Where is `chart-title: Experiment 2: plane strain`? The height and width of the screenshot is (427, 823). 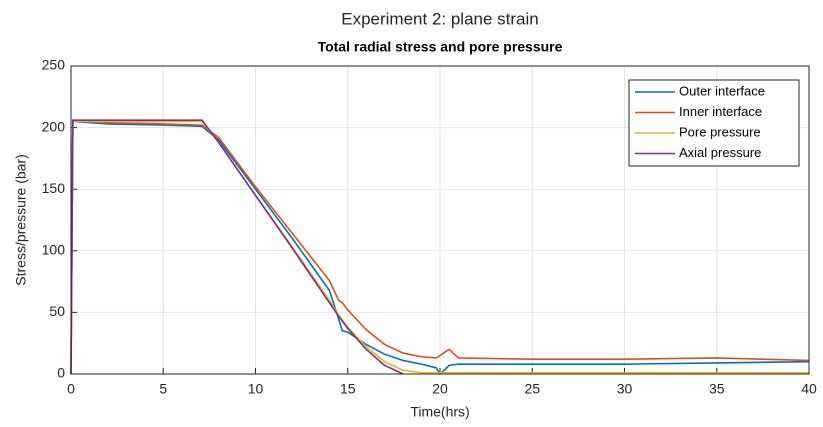
chart-title: Experiment 2: plane strain is located at coordinates (440, 18).